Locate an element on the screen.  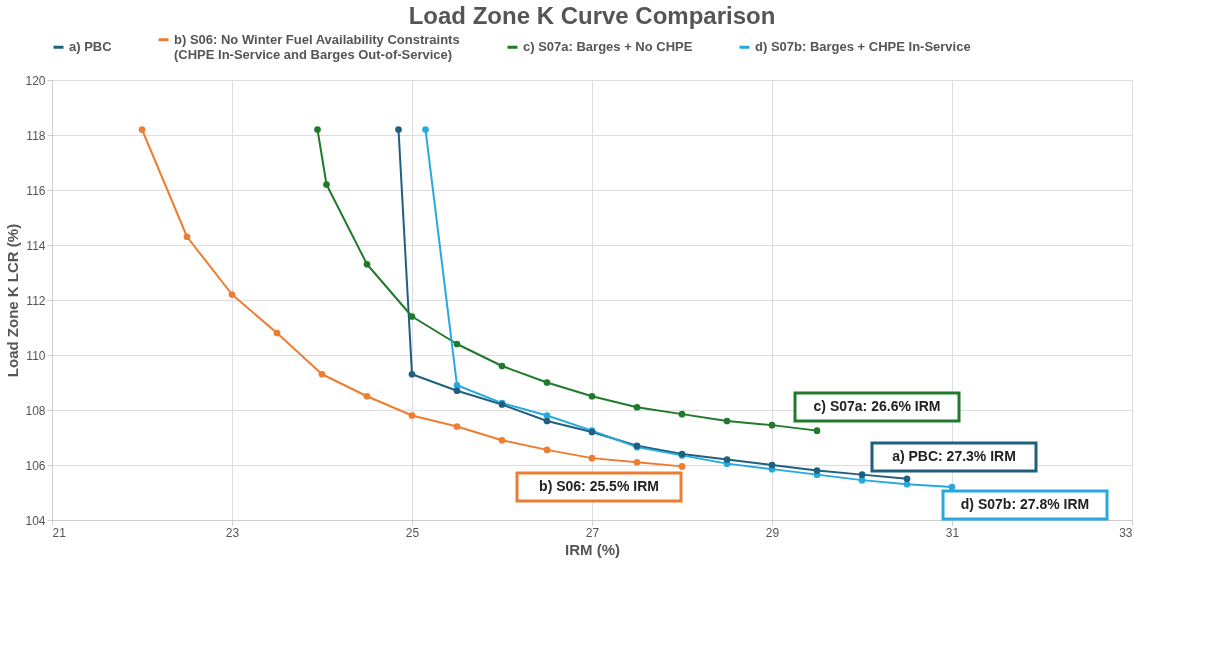
x-tick-label: 25 is located at coordinates (412, 532).